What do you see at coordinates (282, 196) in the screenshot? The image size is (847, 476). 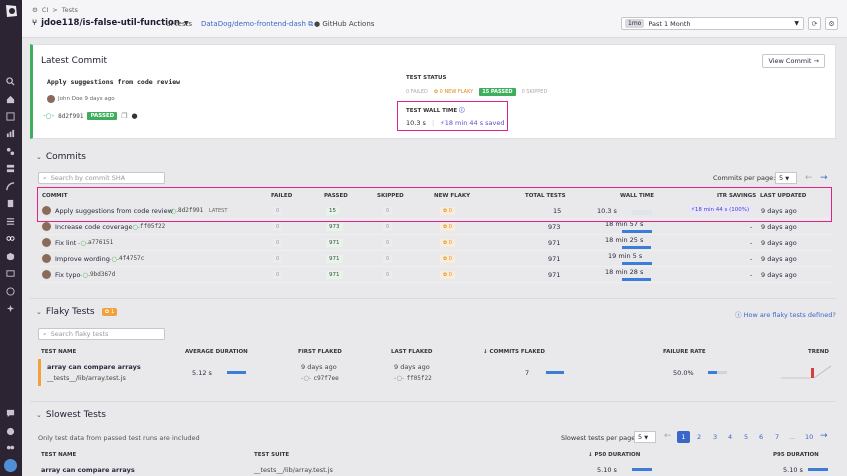 I see `col-failed: FAILED` at bounding box center [282, 196].